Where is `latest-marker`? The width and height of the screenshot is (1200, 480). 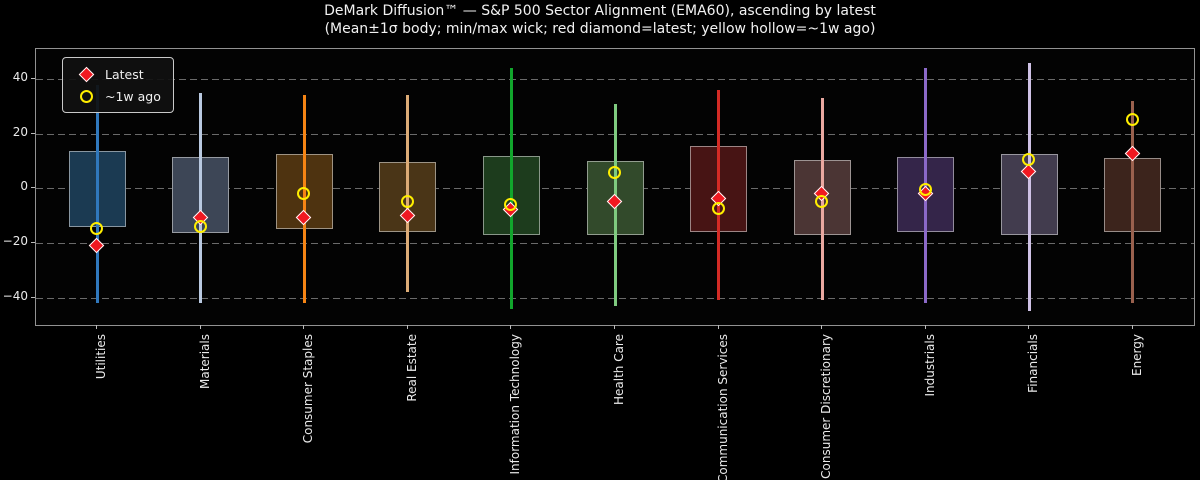
latest-marker is located at coordinates (96, 245).